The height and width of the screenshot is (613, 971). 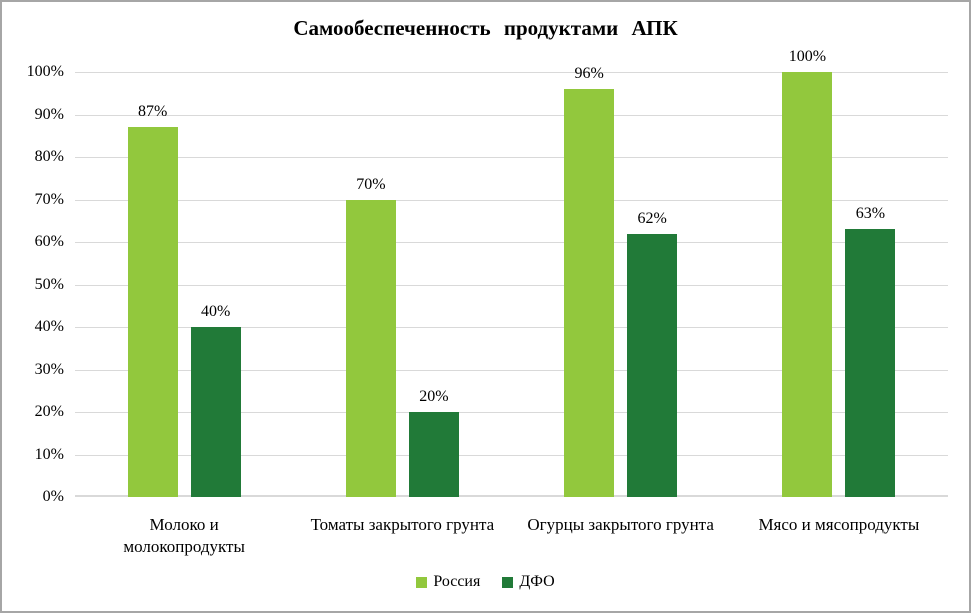 What do you see at coordinates (508, 582) in the screenshot?
I see `legend-swatch-dfo` at bounding box center [508, 582].